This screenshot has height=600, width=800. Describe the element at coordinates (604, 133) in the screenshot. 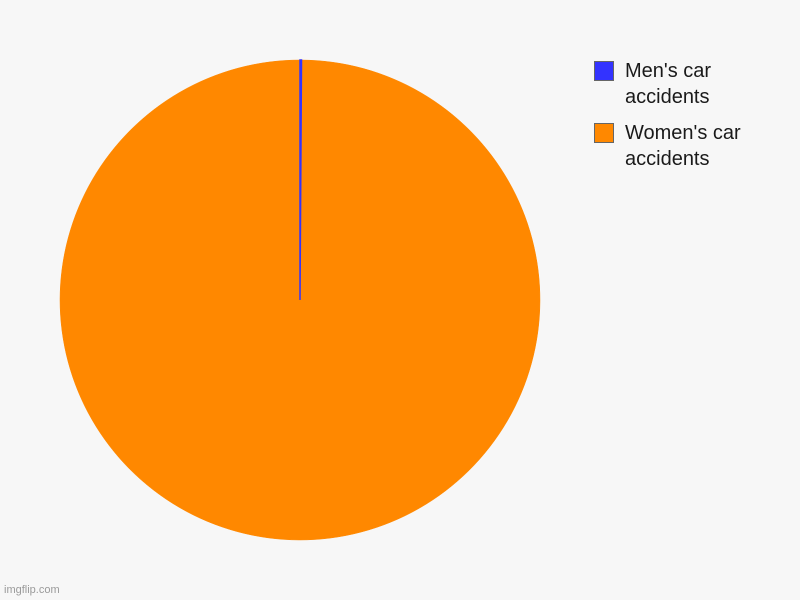

I see `legend-swatch-women` at that location.